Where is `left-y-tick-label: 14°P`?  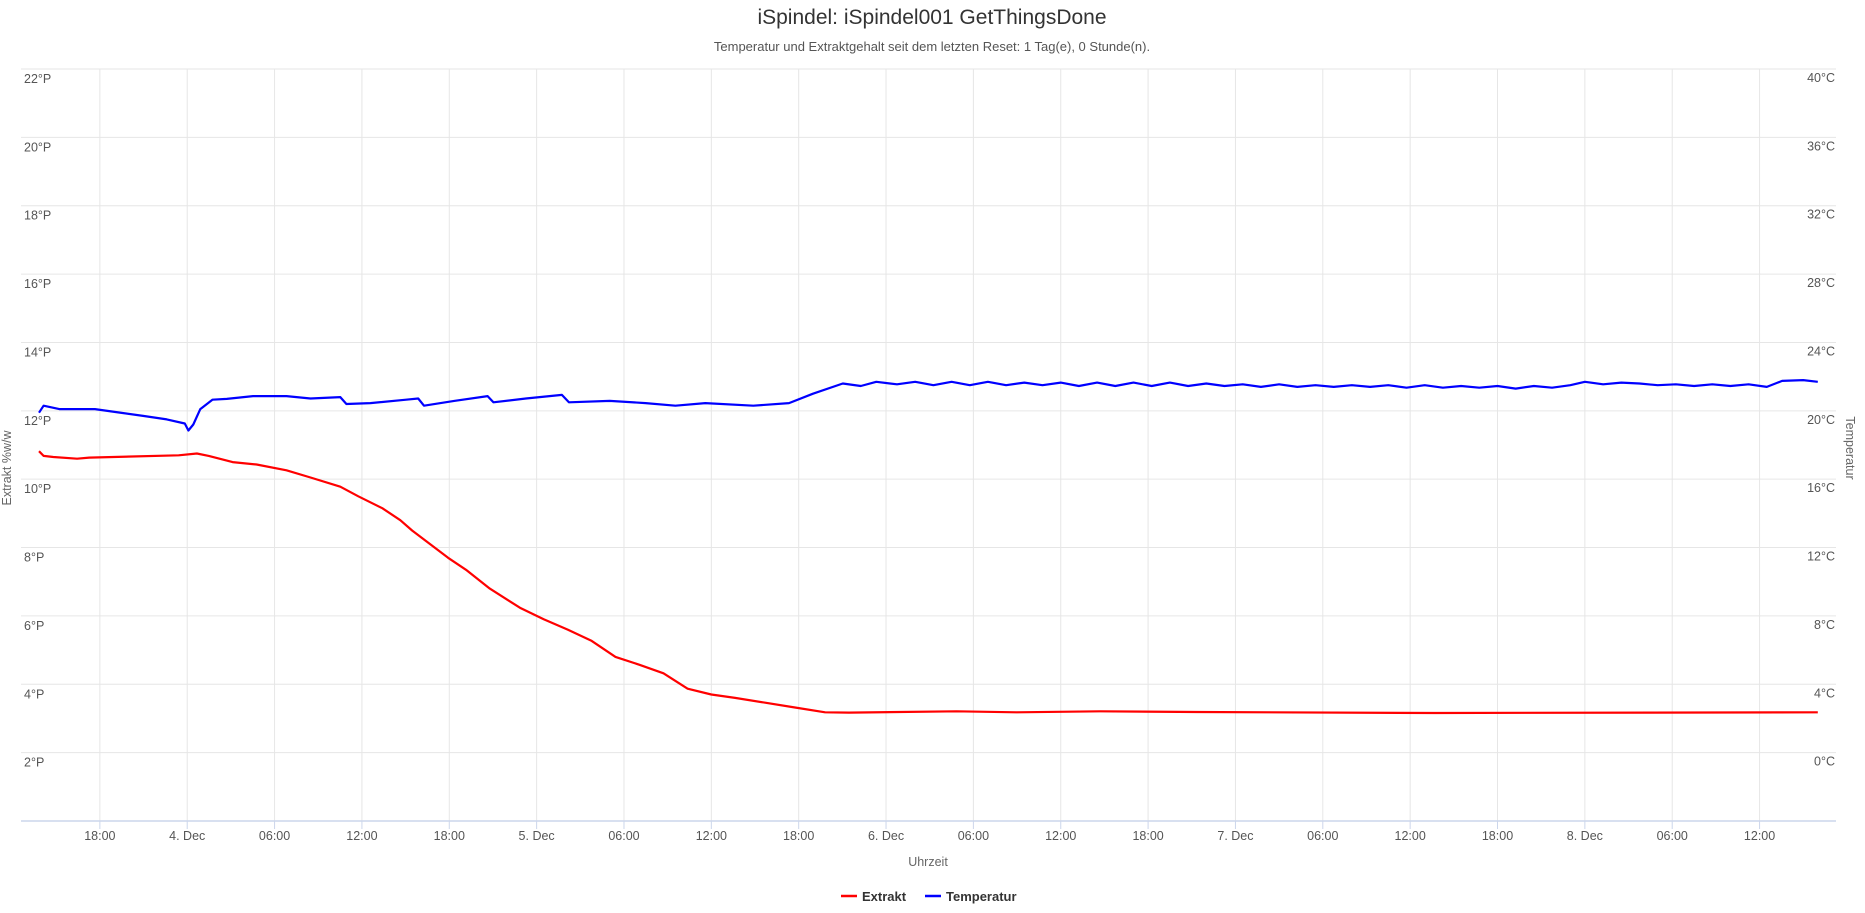 left-y-tick-label: 14°P is located at coordinates (37, 352).